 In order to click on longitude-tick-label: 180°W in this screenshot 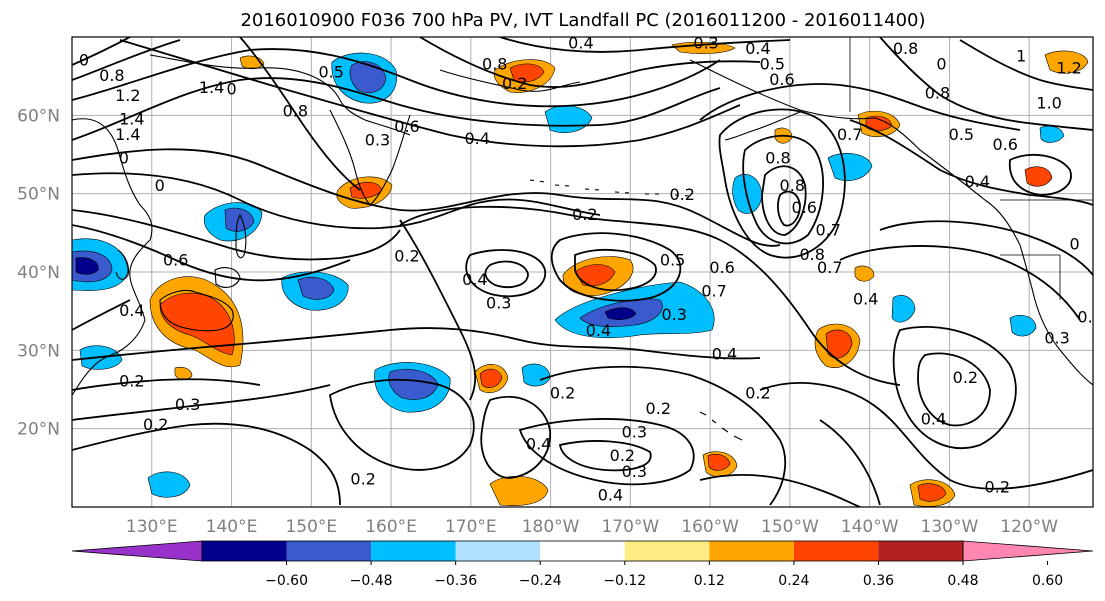, I will do `click(551, 527)`.